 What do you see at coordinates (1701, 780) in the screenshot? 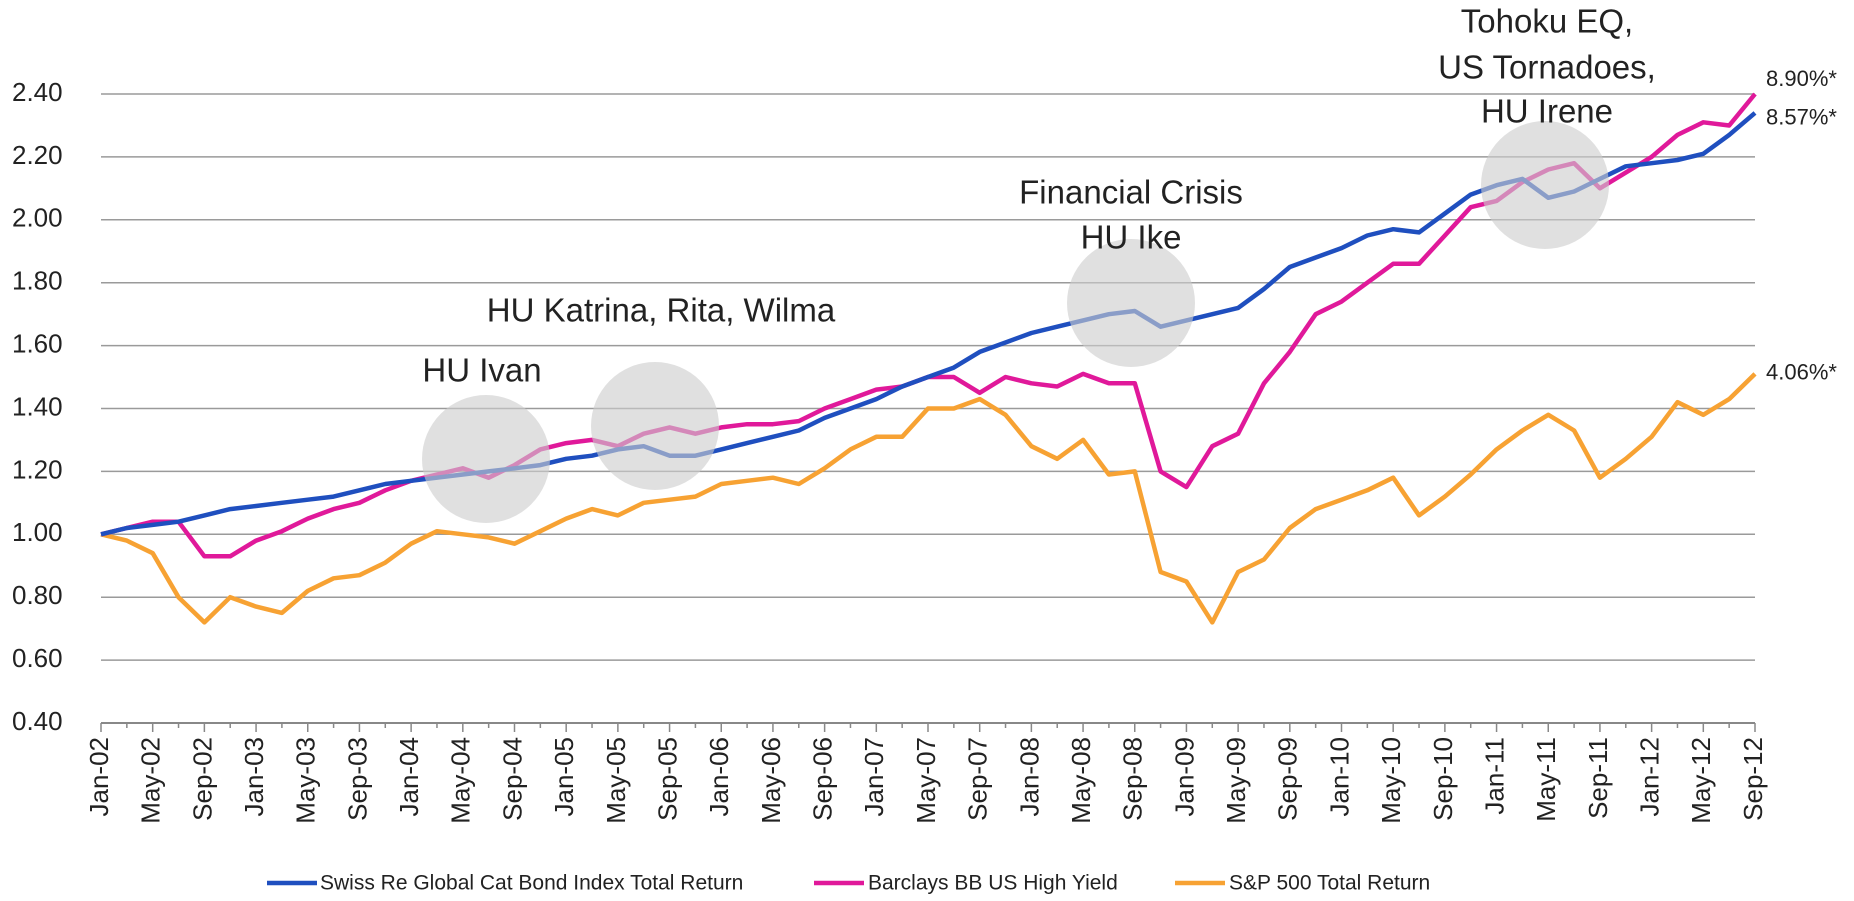
I see `x-tick-label: May-12` at bounding box center [1701, 780].